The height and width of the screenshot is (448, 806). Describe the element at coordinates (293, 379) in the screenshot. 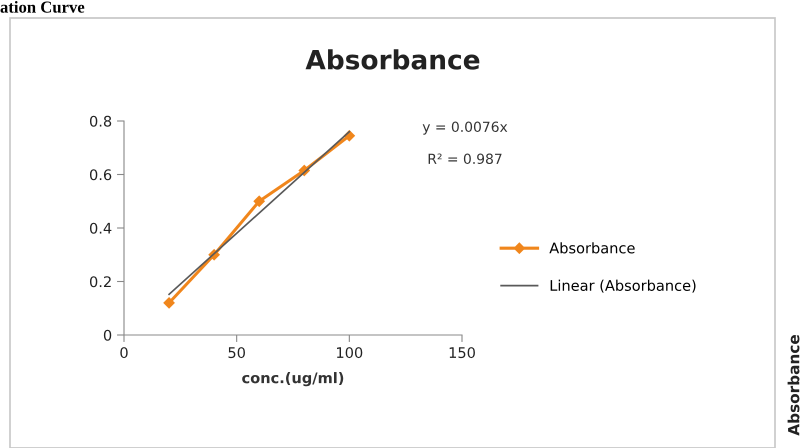

I see `x-axis-title: conc.(ug/ml)` at that location.